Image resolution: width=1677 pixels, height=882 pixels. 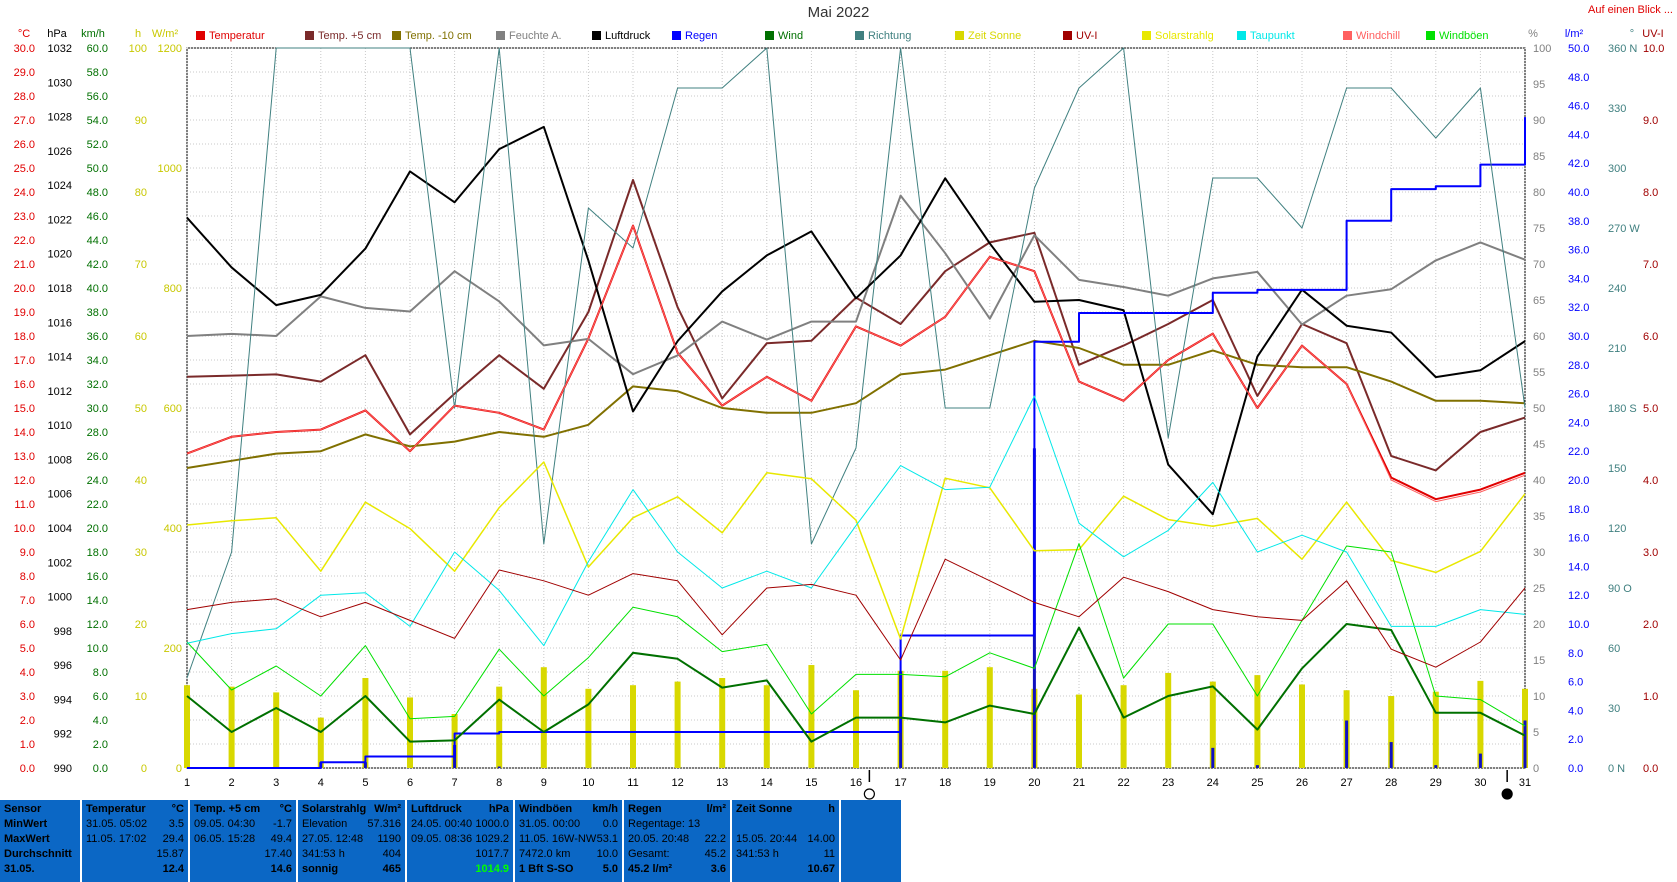 I want to click on stats-row: 12.4, so click(x=135, y=869).